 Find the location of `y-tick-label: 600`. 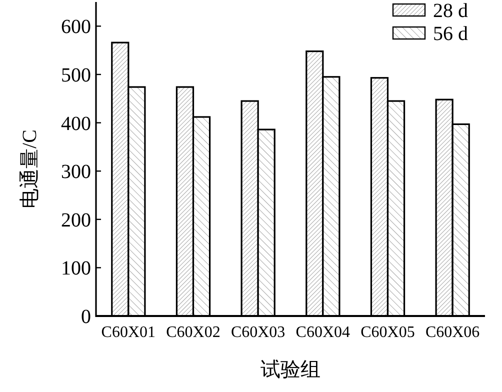

y-tick-label: 600 is located at coordinates (76, 27).